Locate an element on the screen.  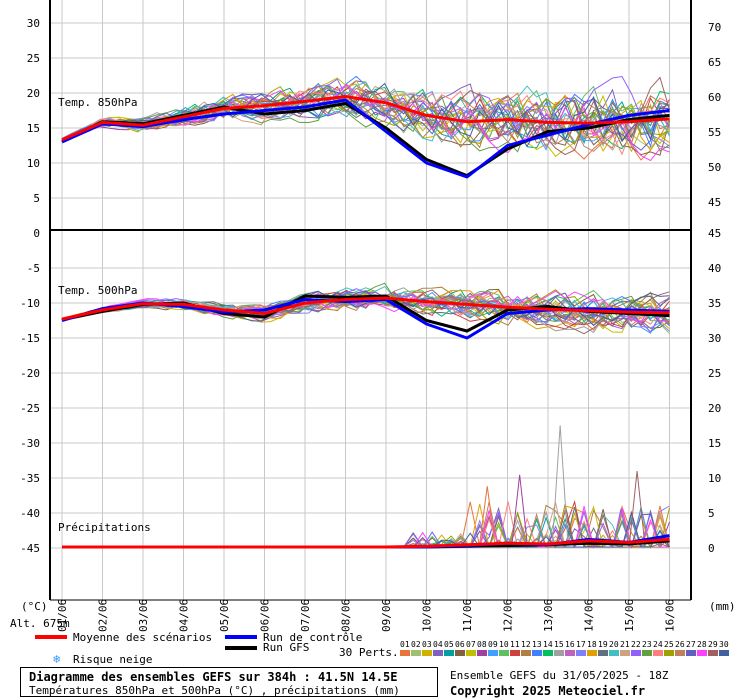
x-tick-label: 13/06 is located at coordinates (548, 615).